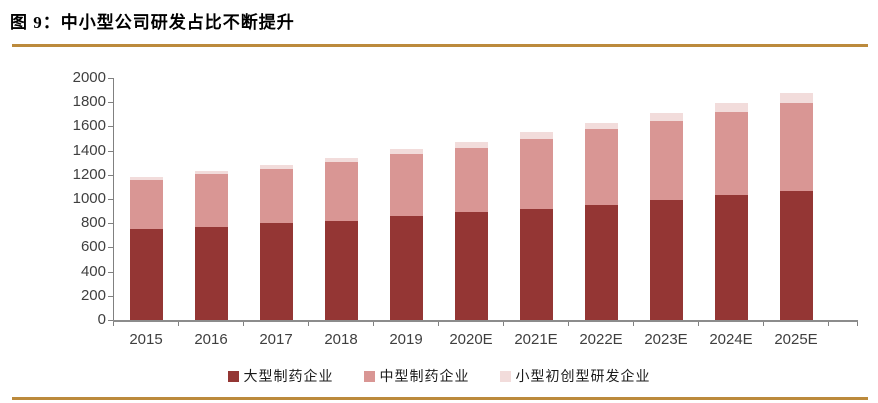 The height and width of the screenshot is (403, 878). What do you see at coordinates (424, 377) in the screenshot?
I see `legend-label: 中型制药企业` at bounding box center [424, 377].